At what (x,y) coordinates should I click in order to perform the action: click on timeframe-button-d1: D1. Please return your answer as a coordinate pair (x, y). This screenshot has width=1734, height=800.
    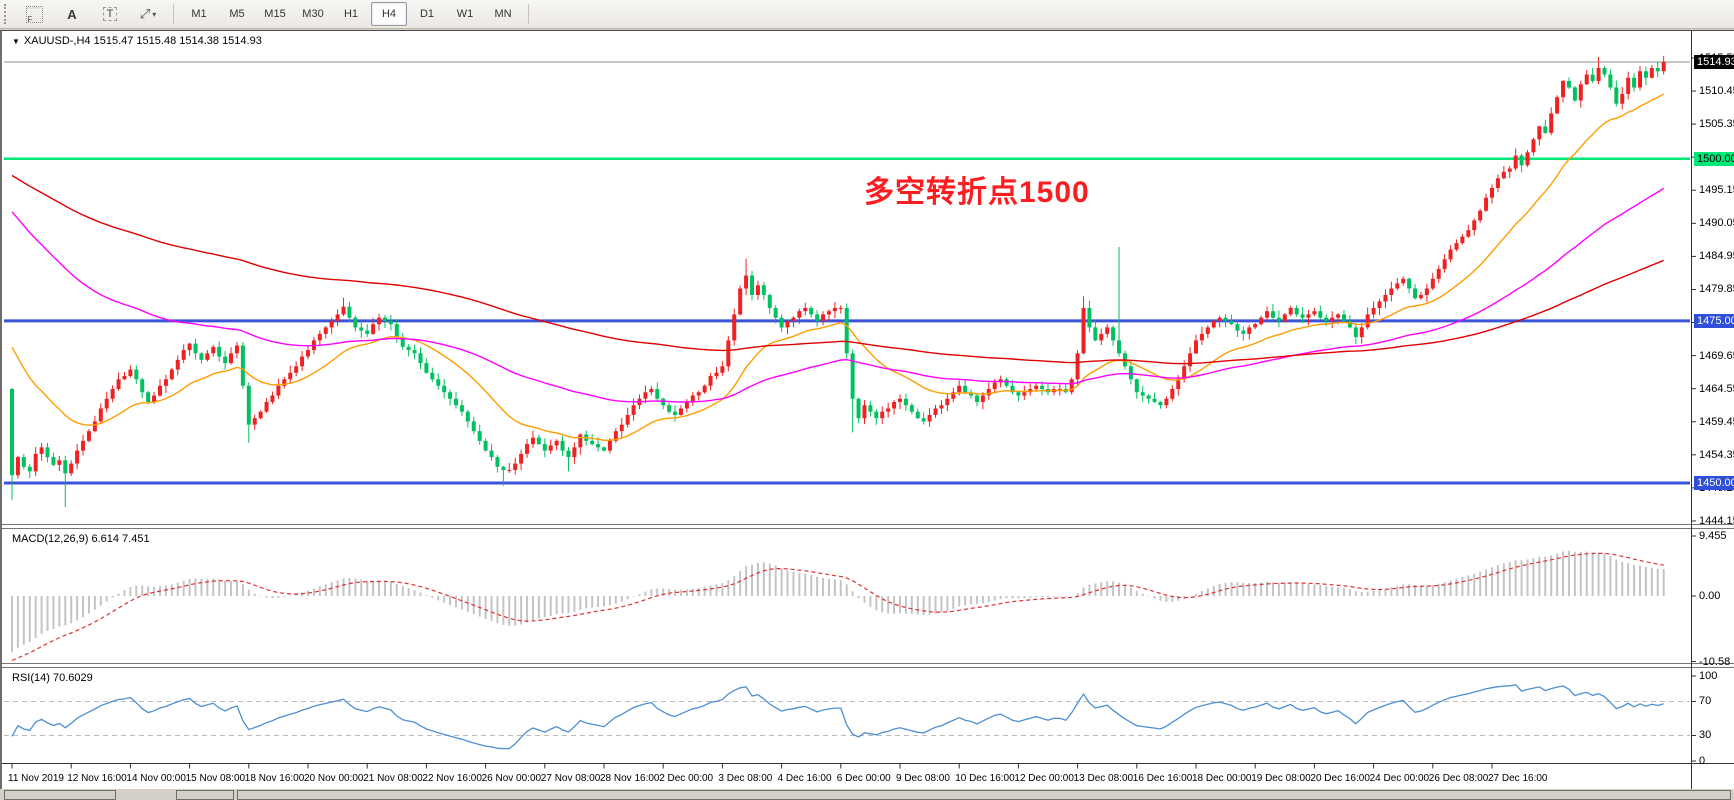
    Looking at the image, I should click on (427, 14).